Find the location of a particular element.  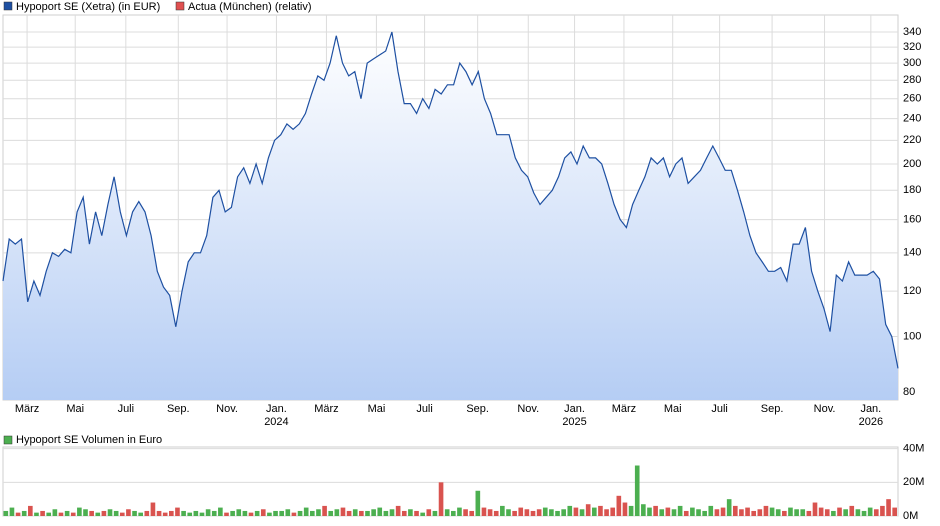

x-tick-label: Juli is located at coordinates (424, 409).